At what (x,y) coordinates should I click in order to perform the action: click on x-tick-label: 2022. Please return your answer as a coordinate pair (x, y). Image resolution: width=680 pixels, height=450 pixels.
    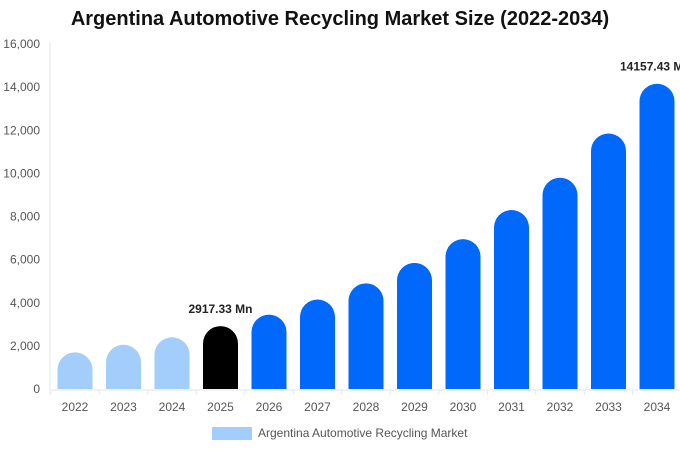
    Looking at the image, I should click on (75, 407).